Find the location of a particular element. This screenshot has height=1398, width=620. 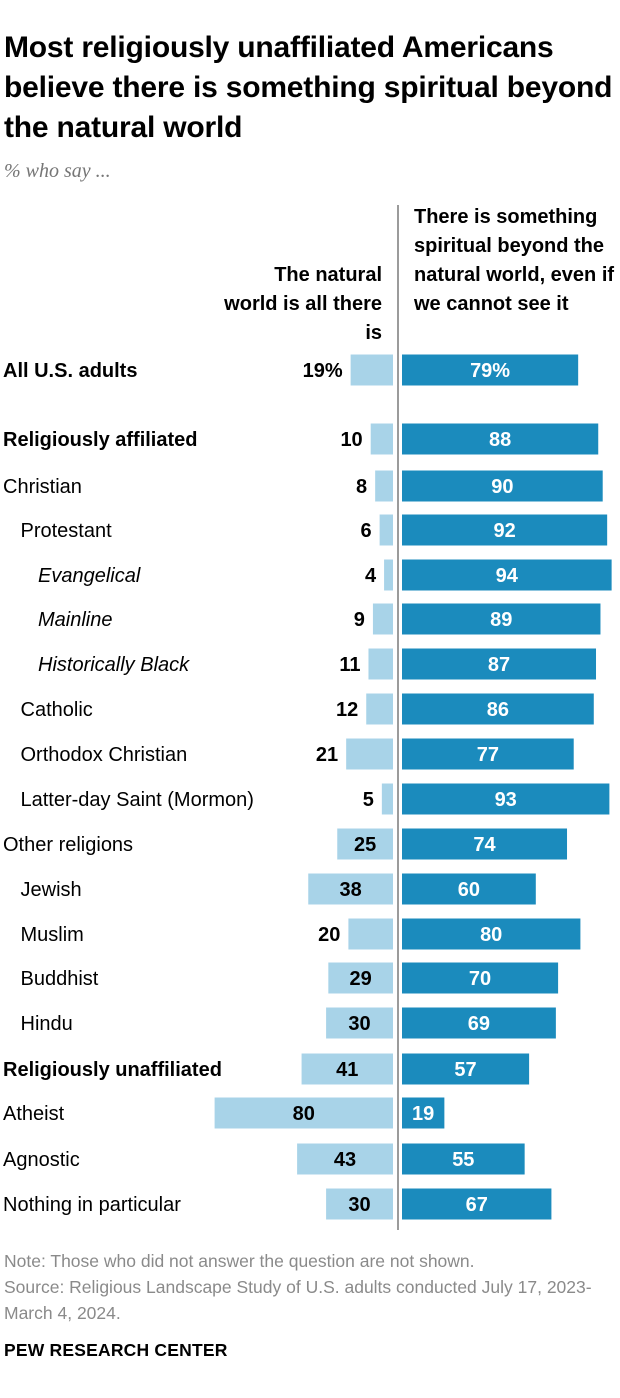

value-label-something-spiritual: 67 is located at coordinates (477, 1205).